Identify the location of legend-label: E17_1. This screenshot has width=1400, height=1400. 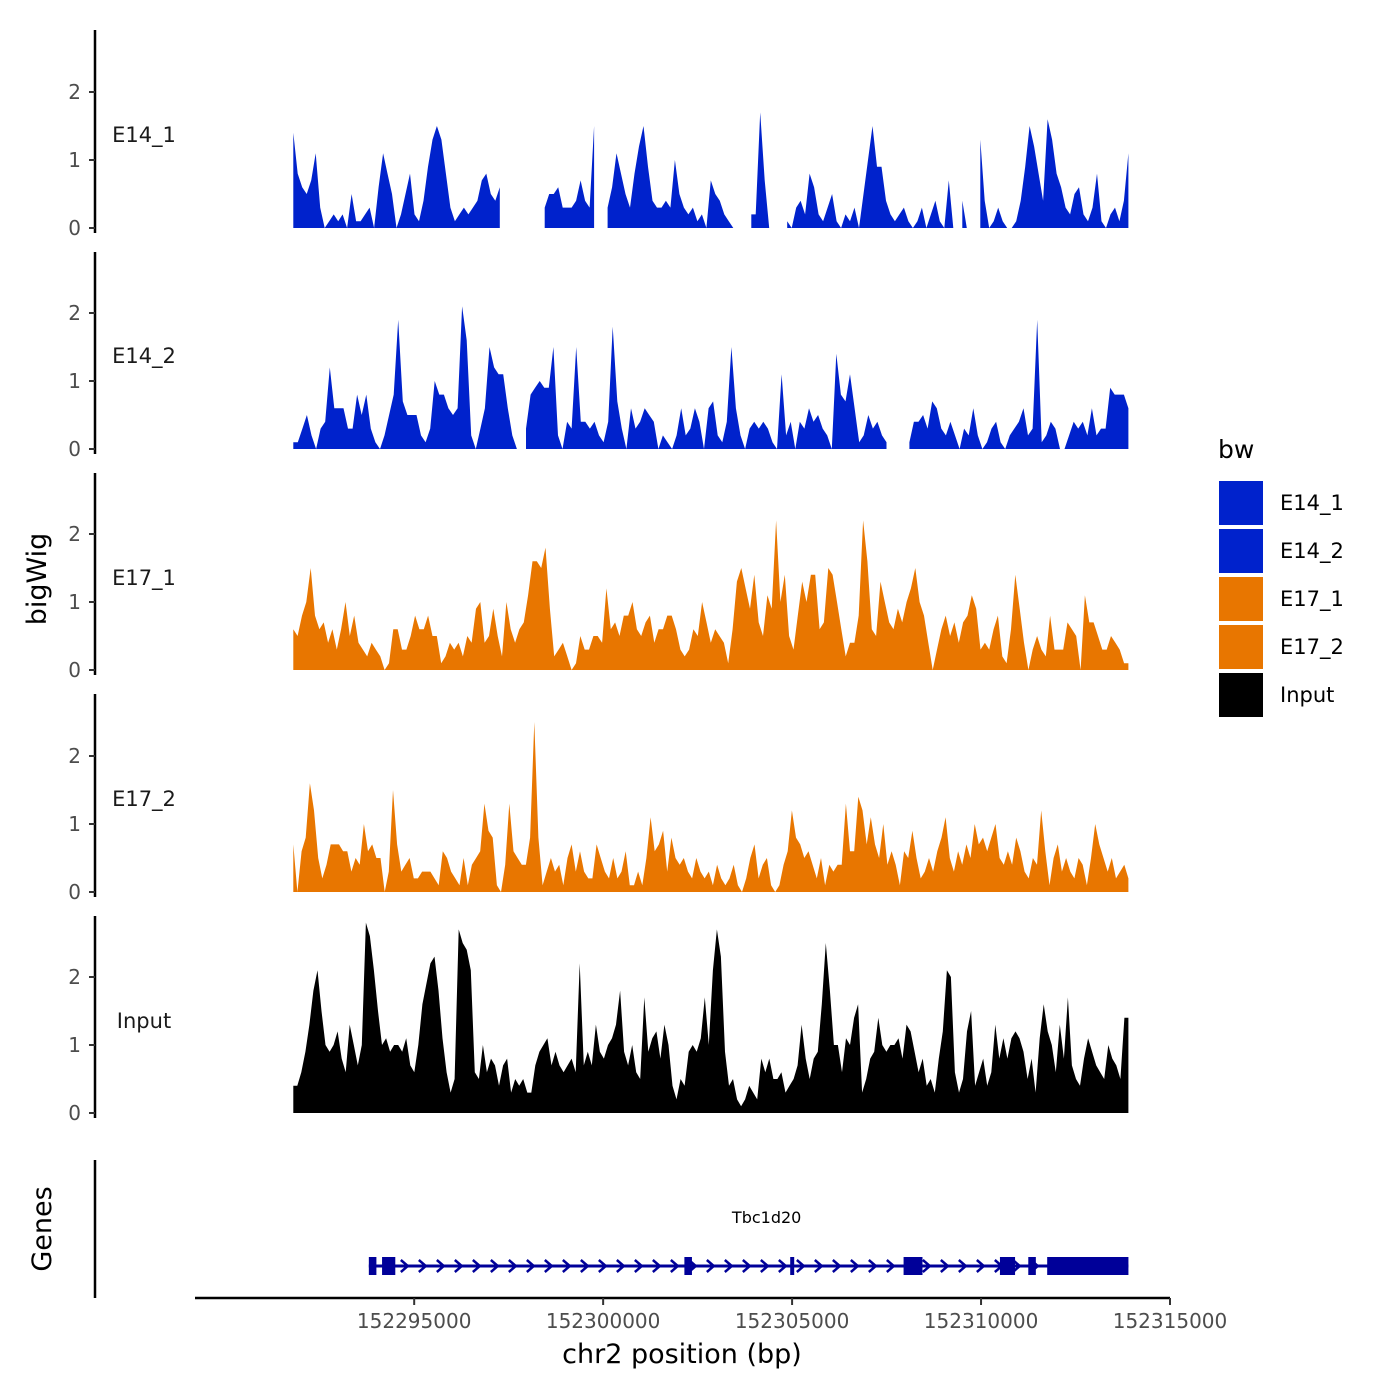
(1312, 599).